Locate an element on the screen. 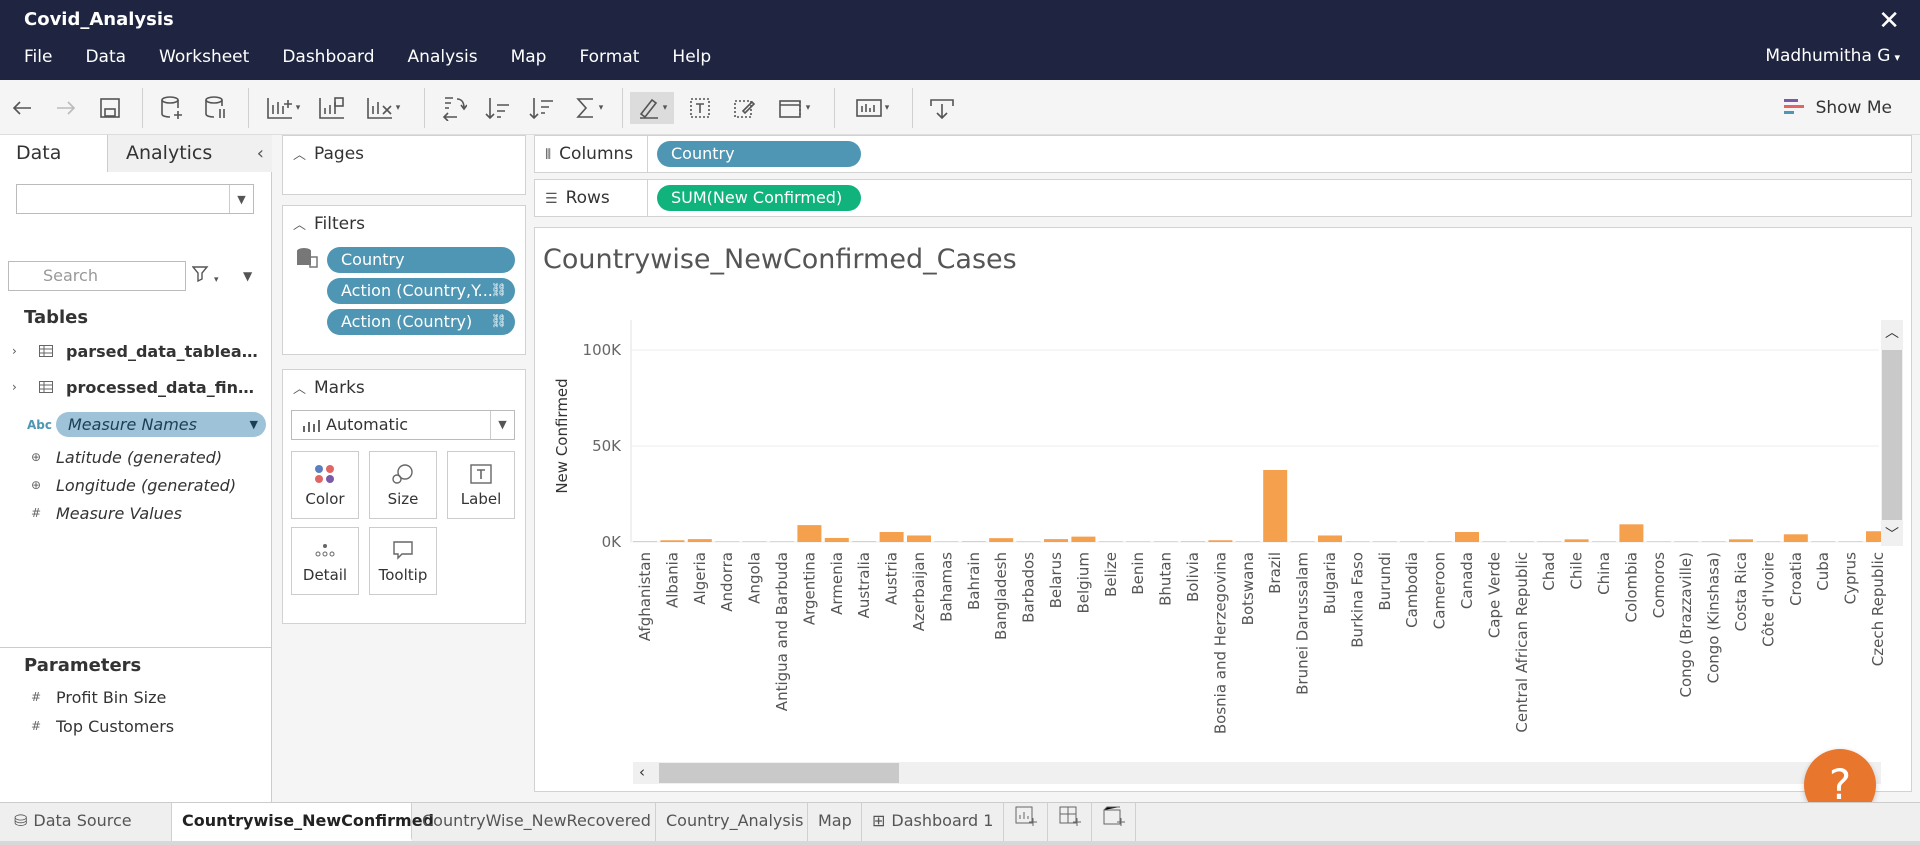 This screenshot has height=845, width=1920. new-worksheet-tab-icon is located at coordinates (1026, 822).